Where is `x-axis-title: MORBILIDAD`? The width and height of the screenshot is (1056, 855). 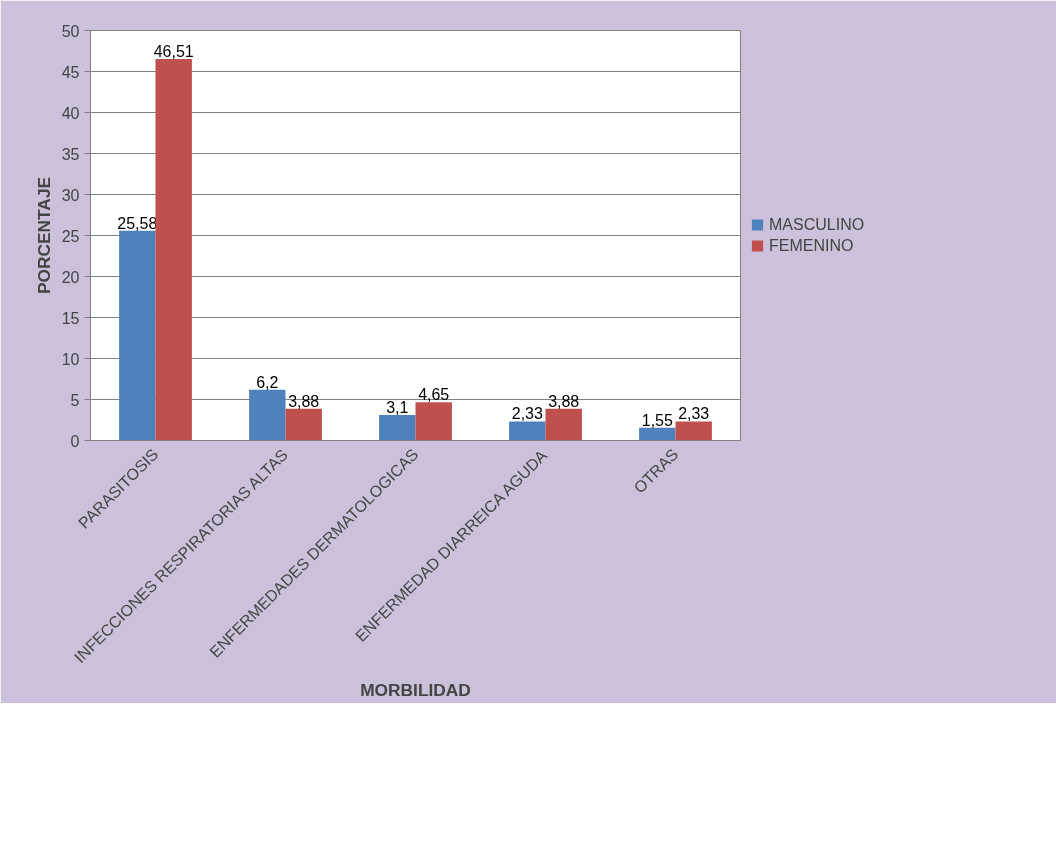
x-axis-title: MORBILIDAD is located at coordinates (415, 690).